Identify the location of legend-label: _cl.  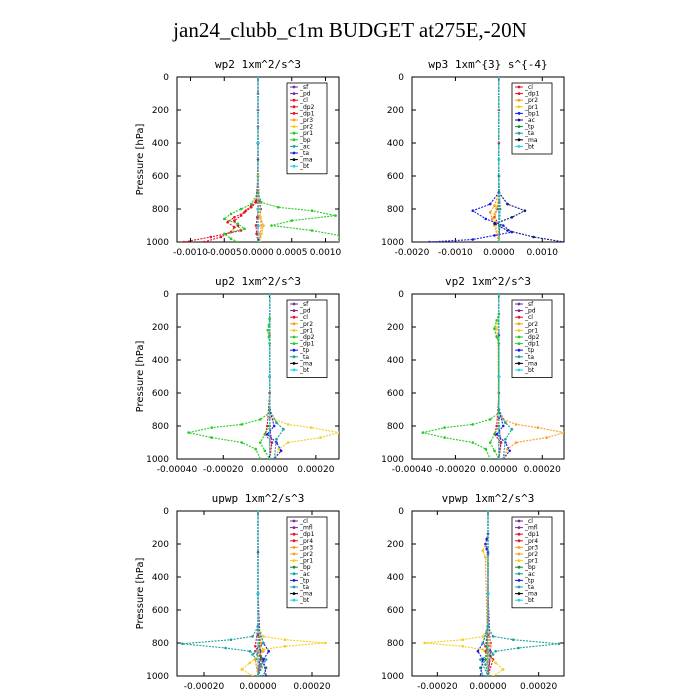
(303, 521).